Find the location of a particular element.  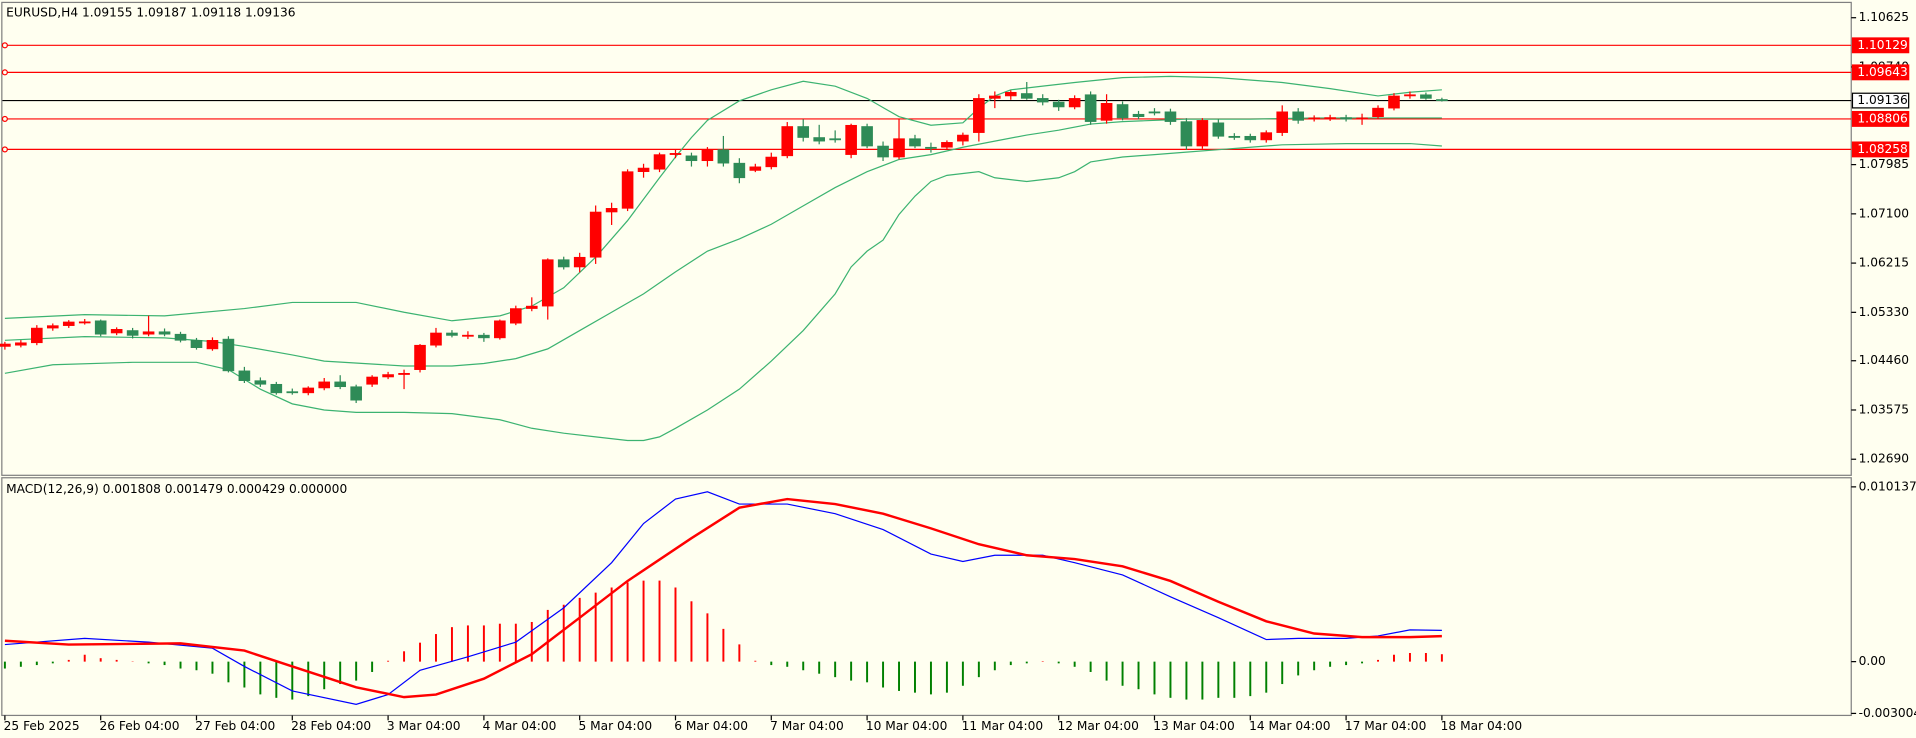

y-tick-label: 1.05330 is located at coordinates (1884, 312).